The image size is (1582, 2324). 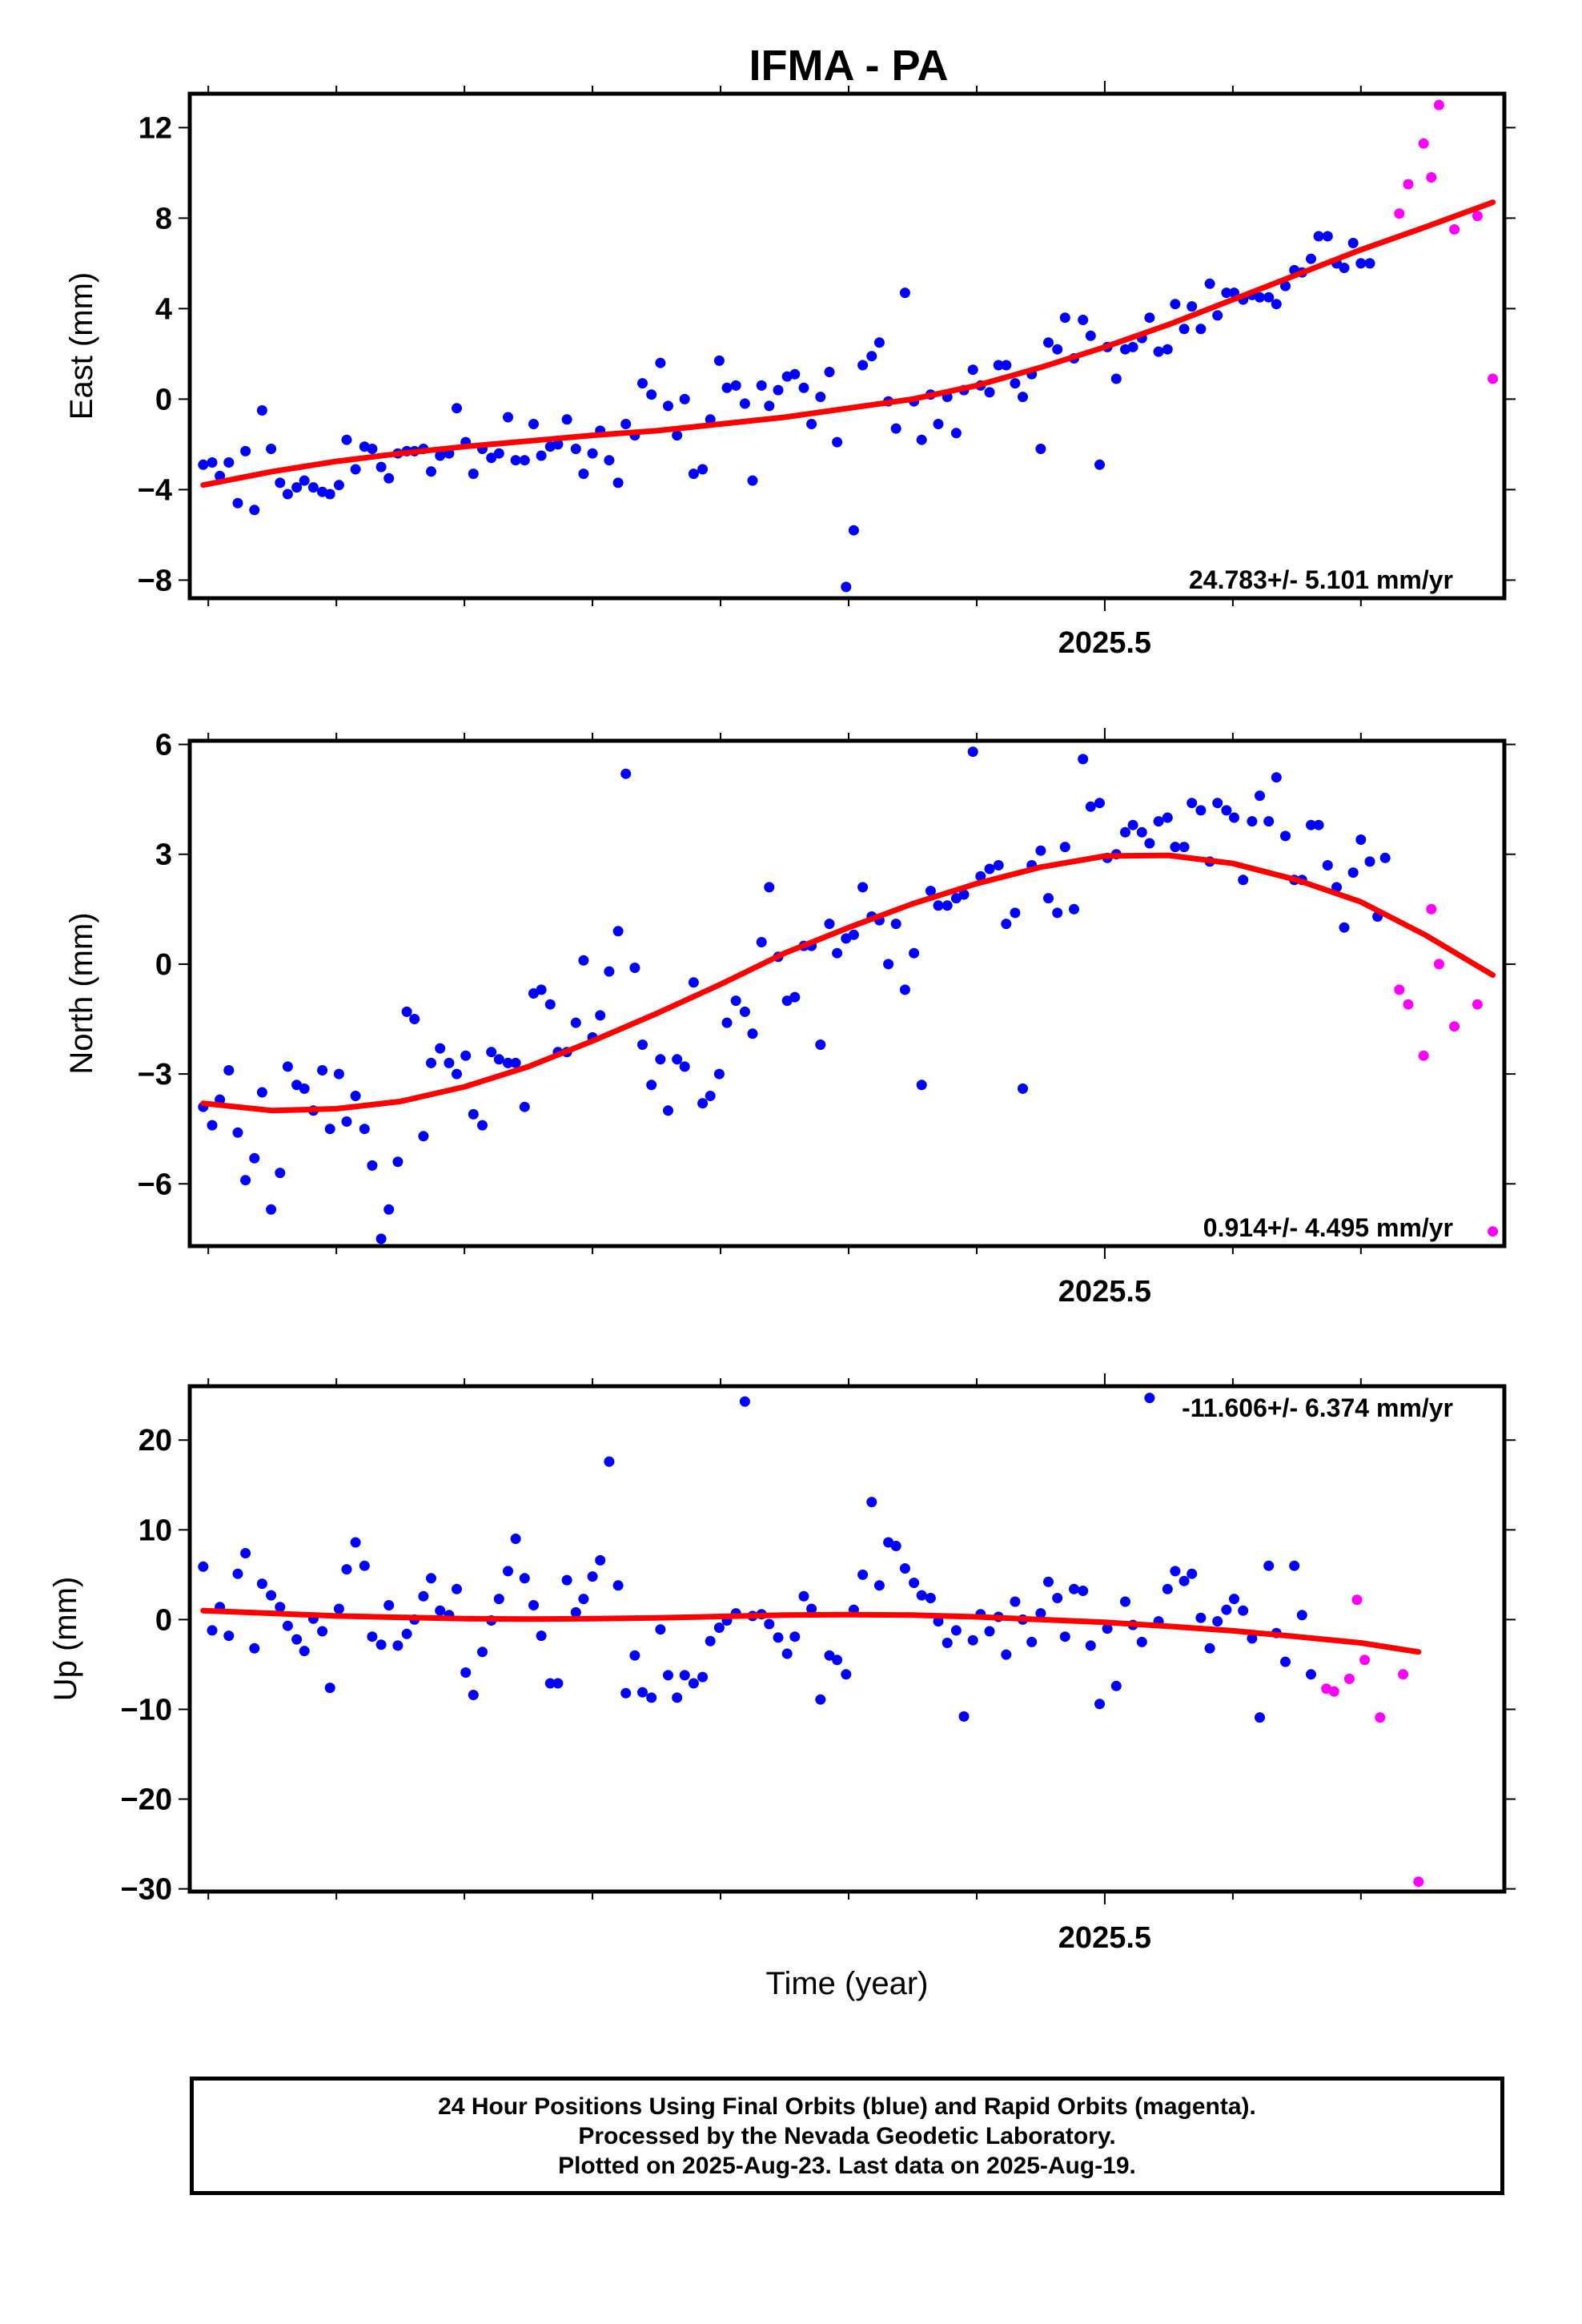 I want to click on rate-label: 24.783+/- 5.101 mm/yr, so click(x=1321, y=579).